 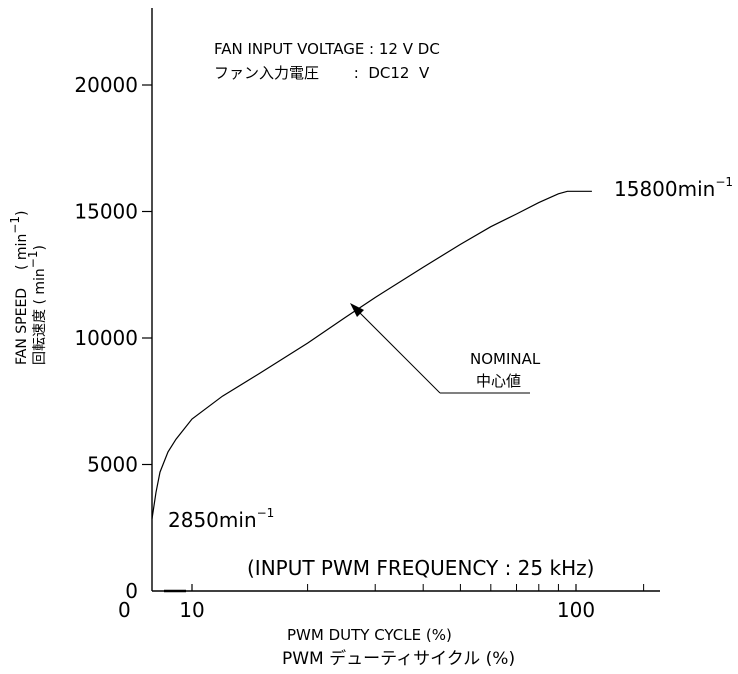 I want to click on svg-text: 2850min−1, so click(x=221, y=519).